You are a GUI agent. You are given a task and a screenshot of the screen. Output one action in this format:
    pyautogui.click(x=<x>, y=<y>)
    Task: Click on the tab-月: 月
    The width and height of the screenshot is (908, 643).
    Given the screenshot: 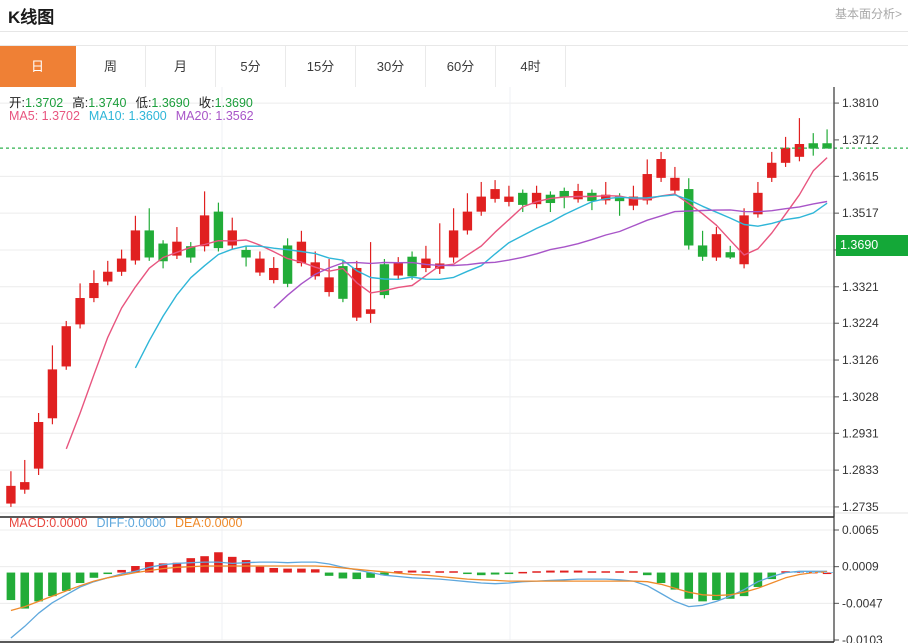 What is the action you would take?
    pyautogui.click(x=181, y=66)
    